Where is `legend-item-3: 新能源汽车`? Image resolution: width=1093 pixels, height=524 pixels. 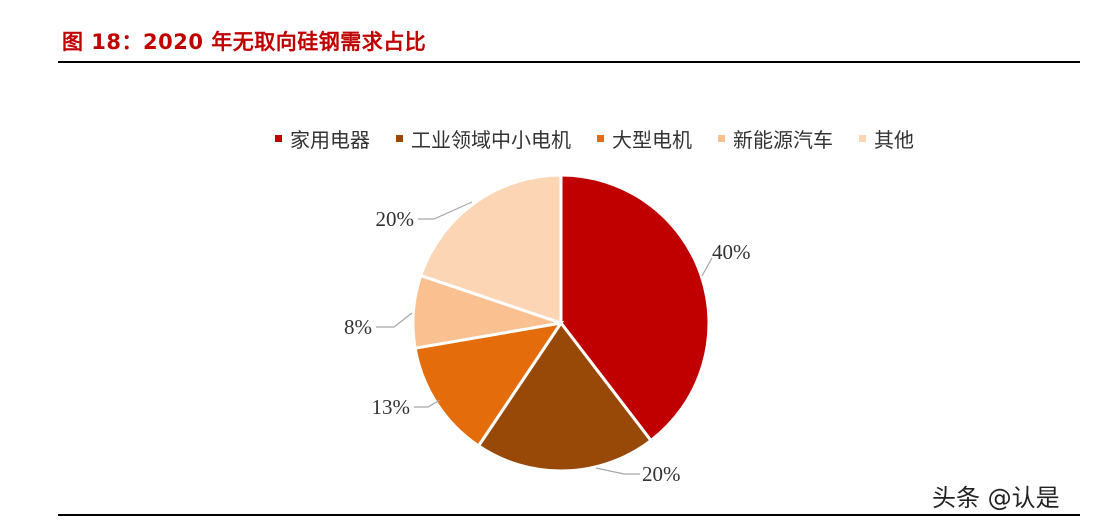
legend-item-3: 新能源汽车 is located at coordinates (775, 138).